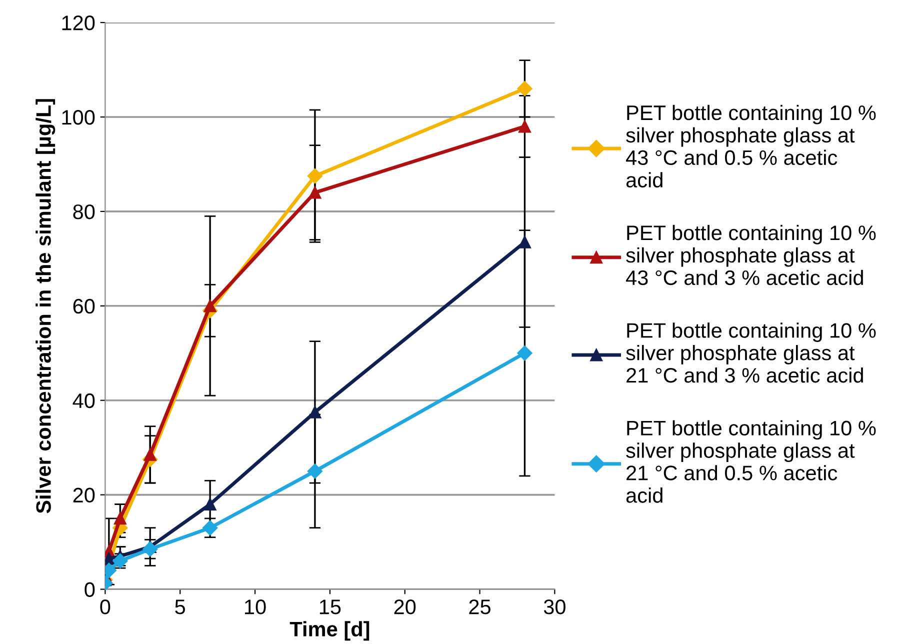 The width and height of the screenshot is (899, 644). I want to click on x-tick-label: 25, so click(479, 607).